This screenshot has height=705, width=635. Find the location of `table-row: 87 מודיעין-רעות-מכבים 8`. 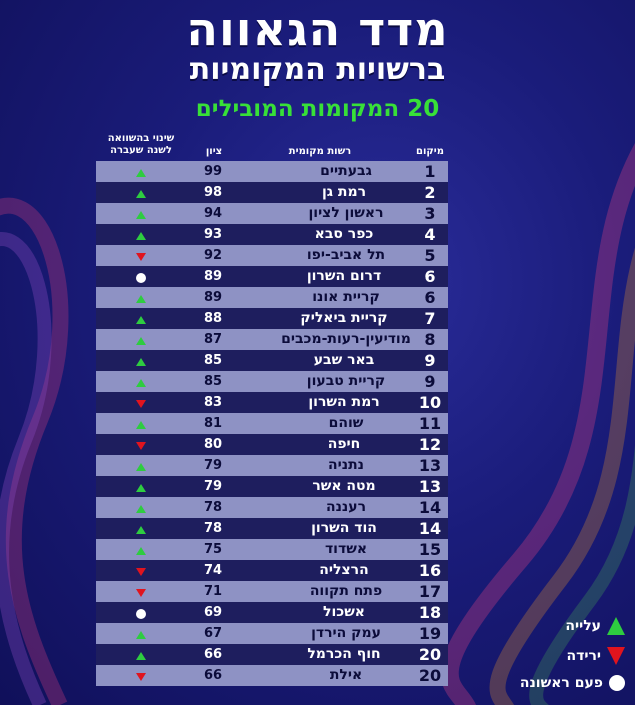

table-row: 87 מודיעין-רעות-מכבים 8 is located at coordinates (272, 339).